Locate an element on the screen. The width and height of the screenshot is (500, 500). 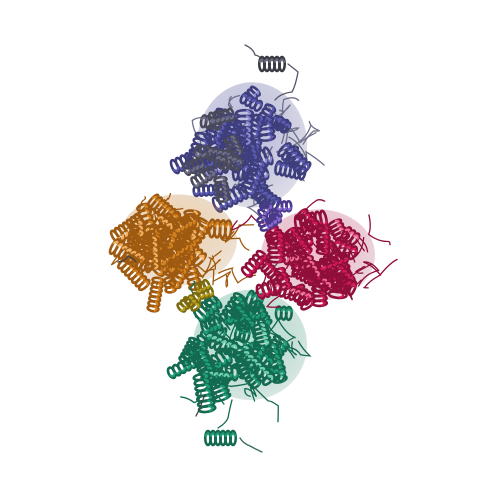
chain-b-orange-domain is located at coordinates (182, 252).